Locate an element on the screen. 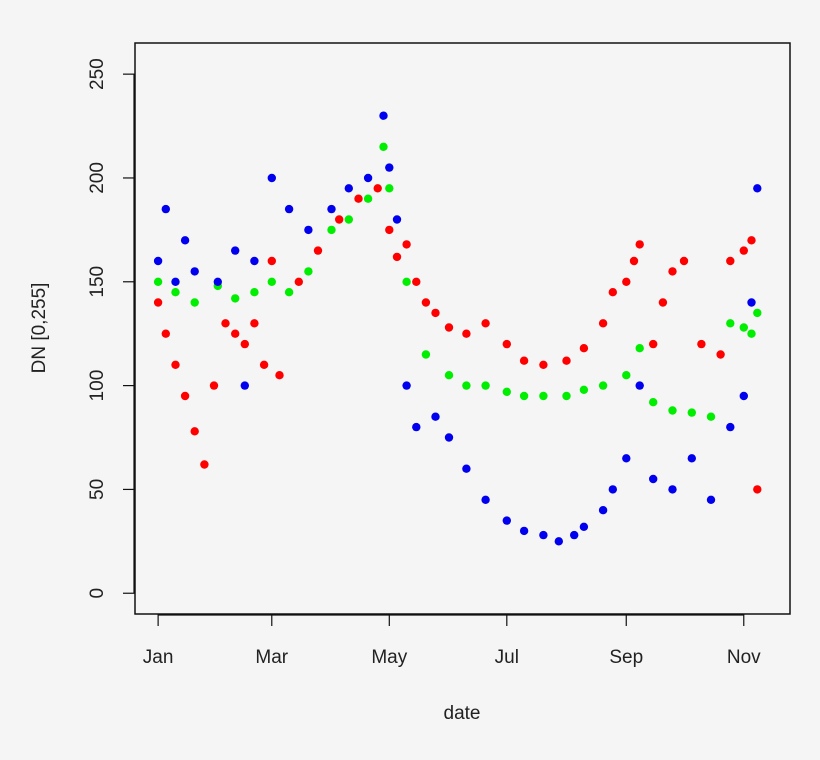  x-tick-label: Nov is located at coordinates (744, 657).